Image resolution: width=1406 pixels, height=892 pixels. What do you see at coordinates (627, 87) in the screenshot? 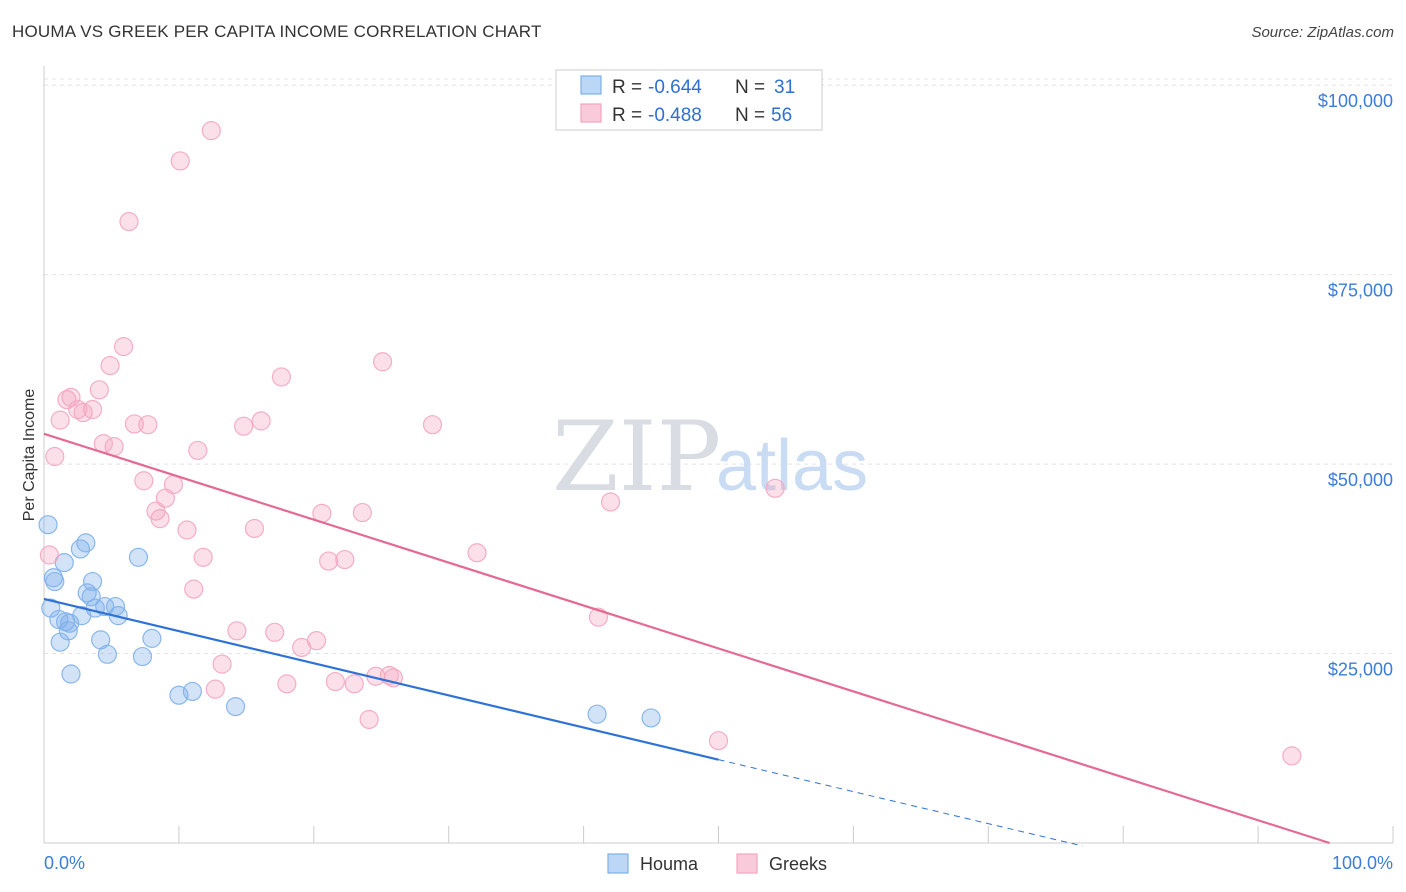
I see `houma-r-label: R =` at bounding box center [627, 87].